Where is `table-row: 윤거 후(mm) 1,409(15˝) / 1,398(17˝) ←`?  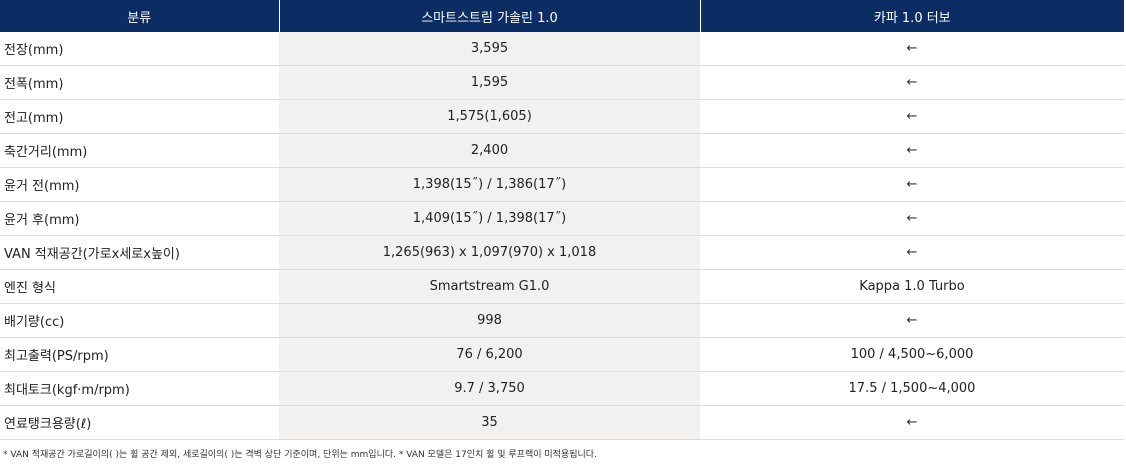 table-row: 윤거 후(mm) 1,409(15˝) / 1,398(17˝) ← is located at coordinates (562, 218).